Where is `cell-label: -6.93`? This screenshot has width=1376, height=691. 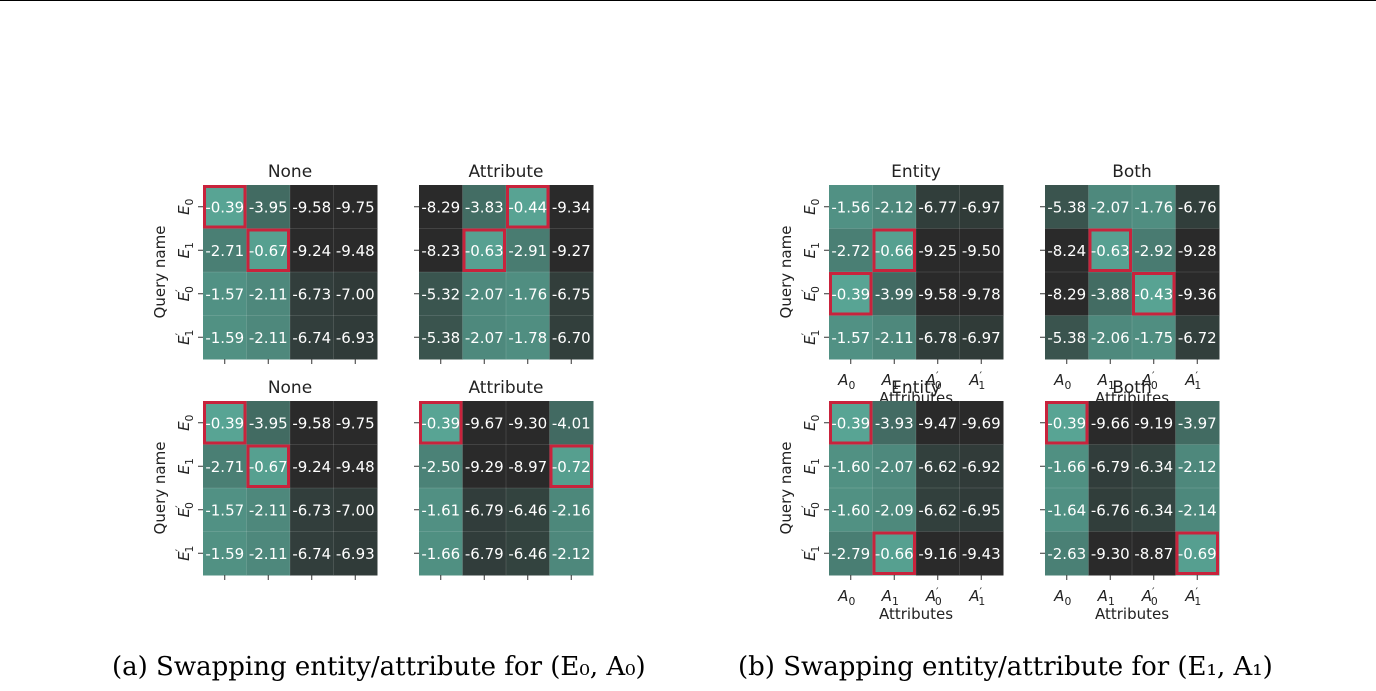
cell-label: -6.93 is located at coordinates (355, 554).